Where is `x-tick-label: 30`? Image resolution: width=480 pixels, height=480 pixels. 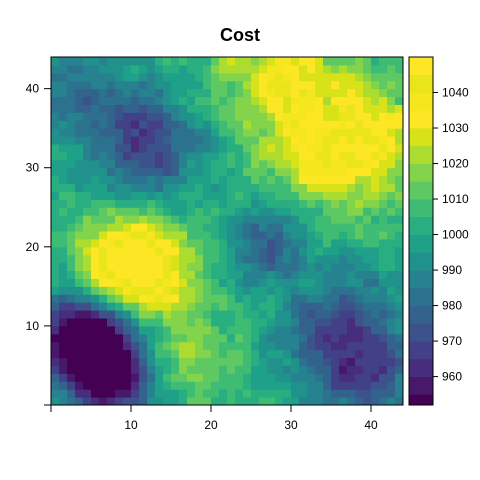
x-tick-label: 30 is located at coordinates (291, 425).